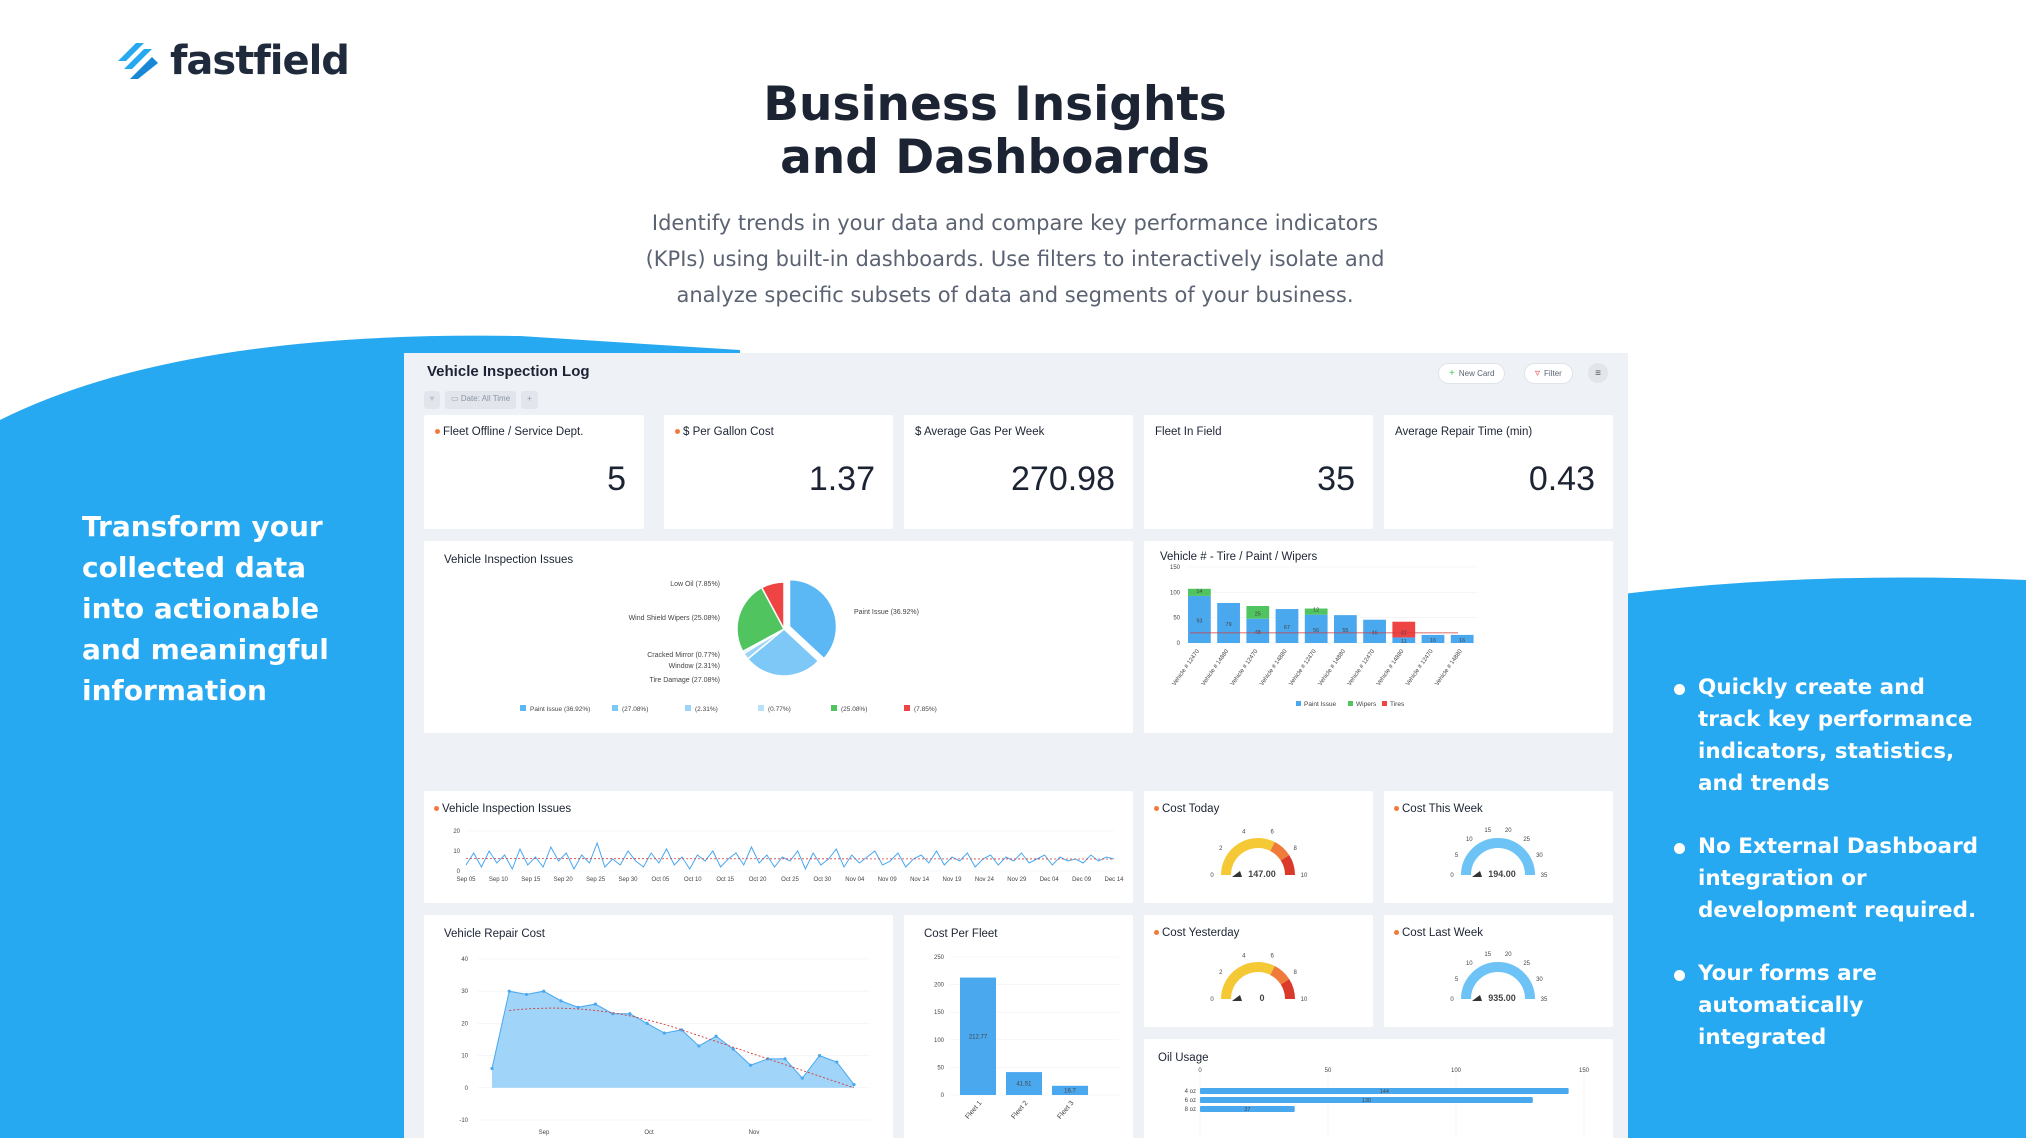 Image resolution: width=2026 pixels, height=1138 pixels. I want to click on bar-value-label: 130, so click(1366, 1101).